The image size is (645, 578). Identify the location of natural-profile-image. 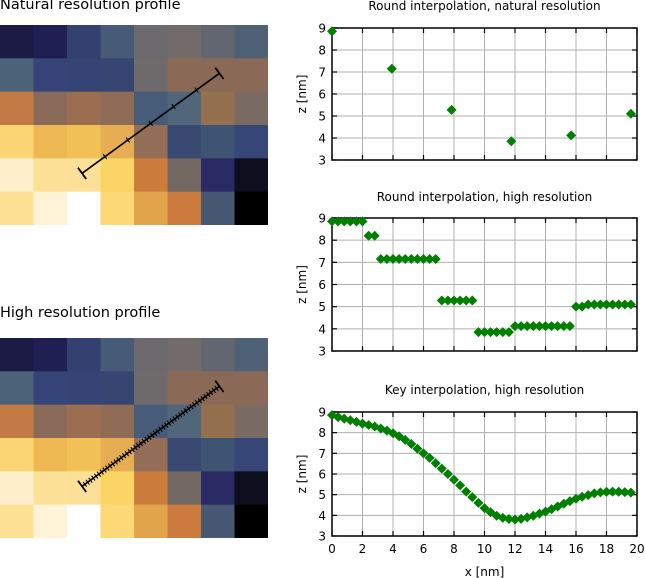
(134, 125).